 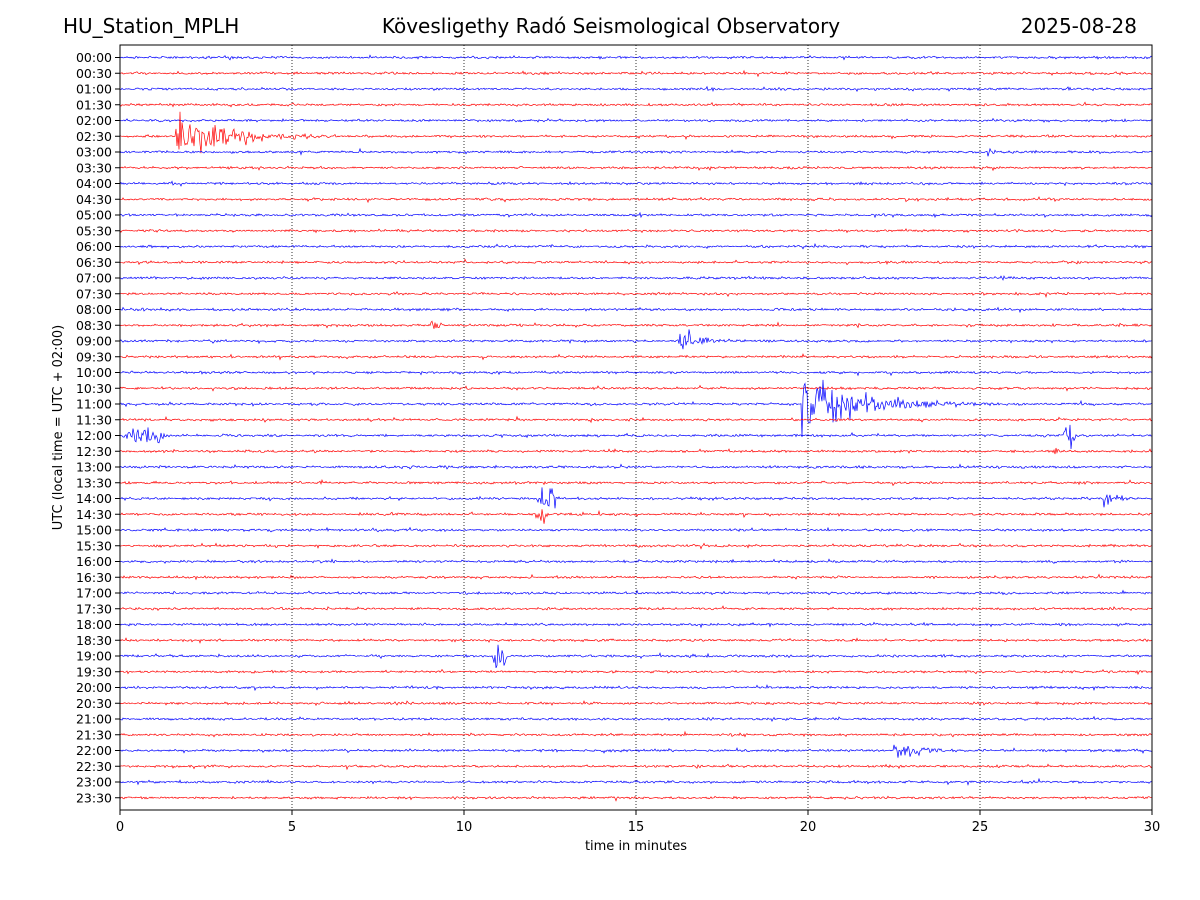 What do you see at coordinates (94, 797) in the screenshot?
I see `y-tick-label: 23:30` at bounding box center [94, 797].